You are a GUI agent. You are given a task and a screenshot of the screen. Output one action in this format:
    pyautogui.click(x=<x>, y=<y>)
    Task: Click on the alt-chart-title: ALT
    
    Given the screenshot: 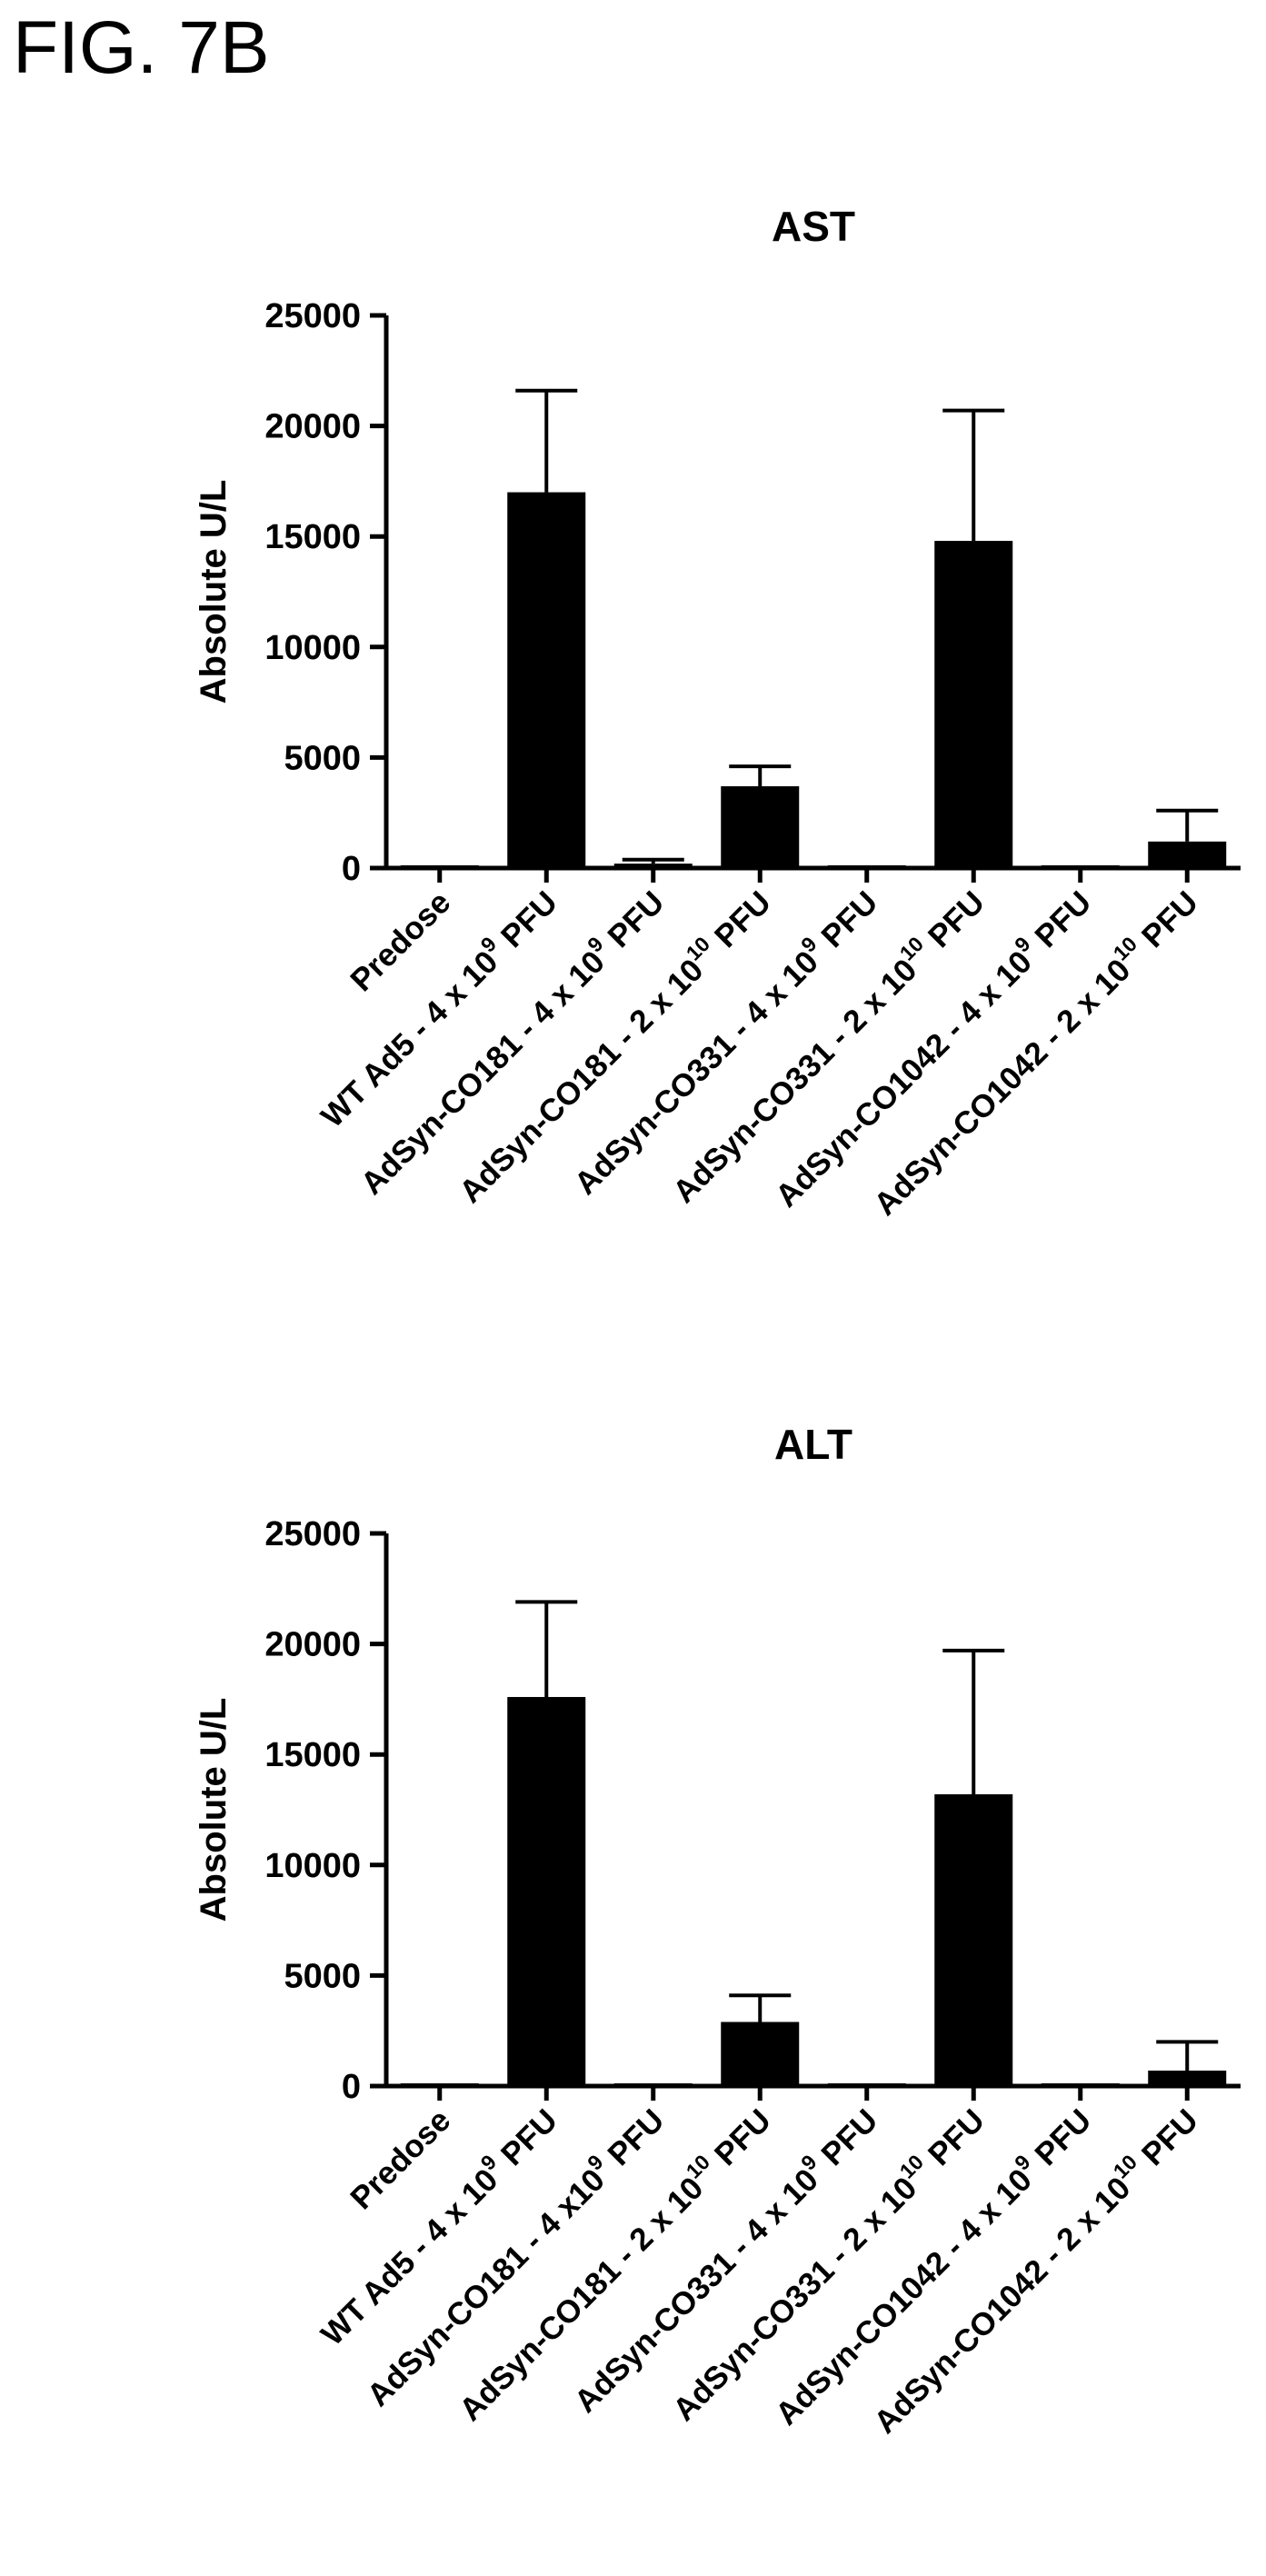 What is the action you would take?
    pyautogui.click(x=813, y=1444)
    